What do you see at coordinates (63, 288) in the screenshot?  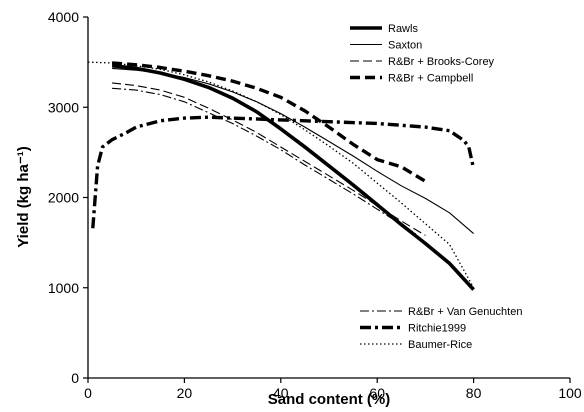 I see `y-tick-label: 1000` at bounding box center [63, 288].